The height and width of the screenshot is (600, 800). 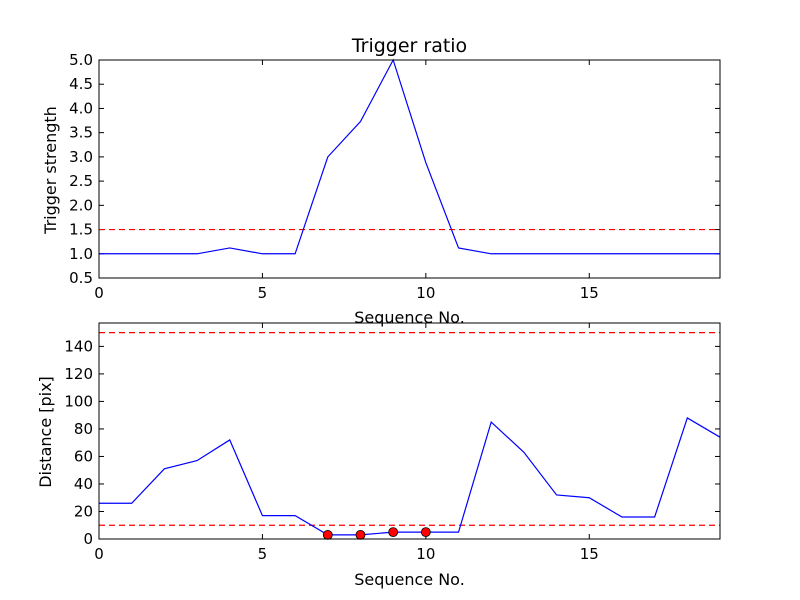 What do you see at coordinates (81, 230) in the screenshot?
I see `y-tick-label: 1.5` at bounding box center [81, 230].